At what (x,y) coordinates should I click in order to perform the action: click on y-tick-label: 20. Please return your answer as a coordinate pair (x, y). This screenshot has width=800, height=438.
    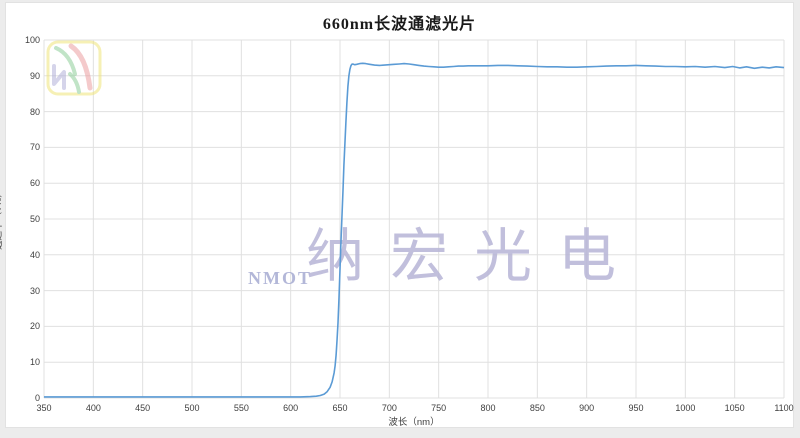
    Looking at the image, I should click on (34, 326).